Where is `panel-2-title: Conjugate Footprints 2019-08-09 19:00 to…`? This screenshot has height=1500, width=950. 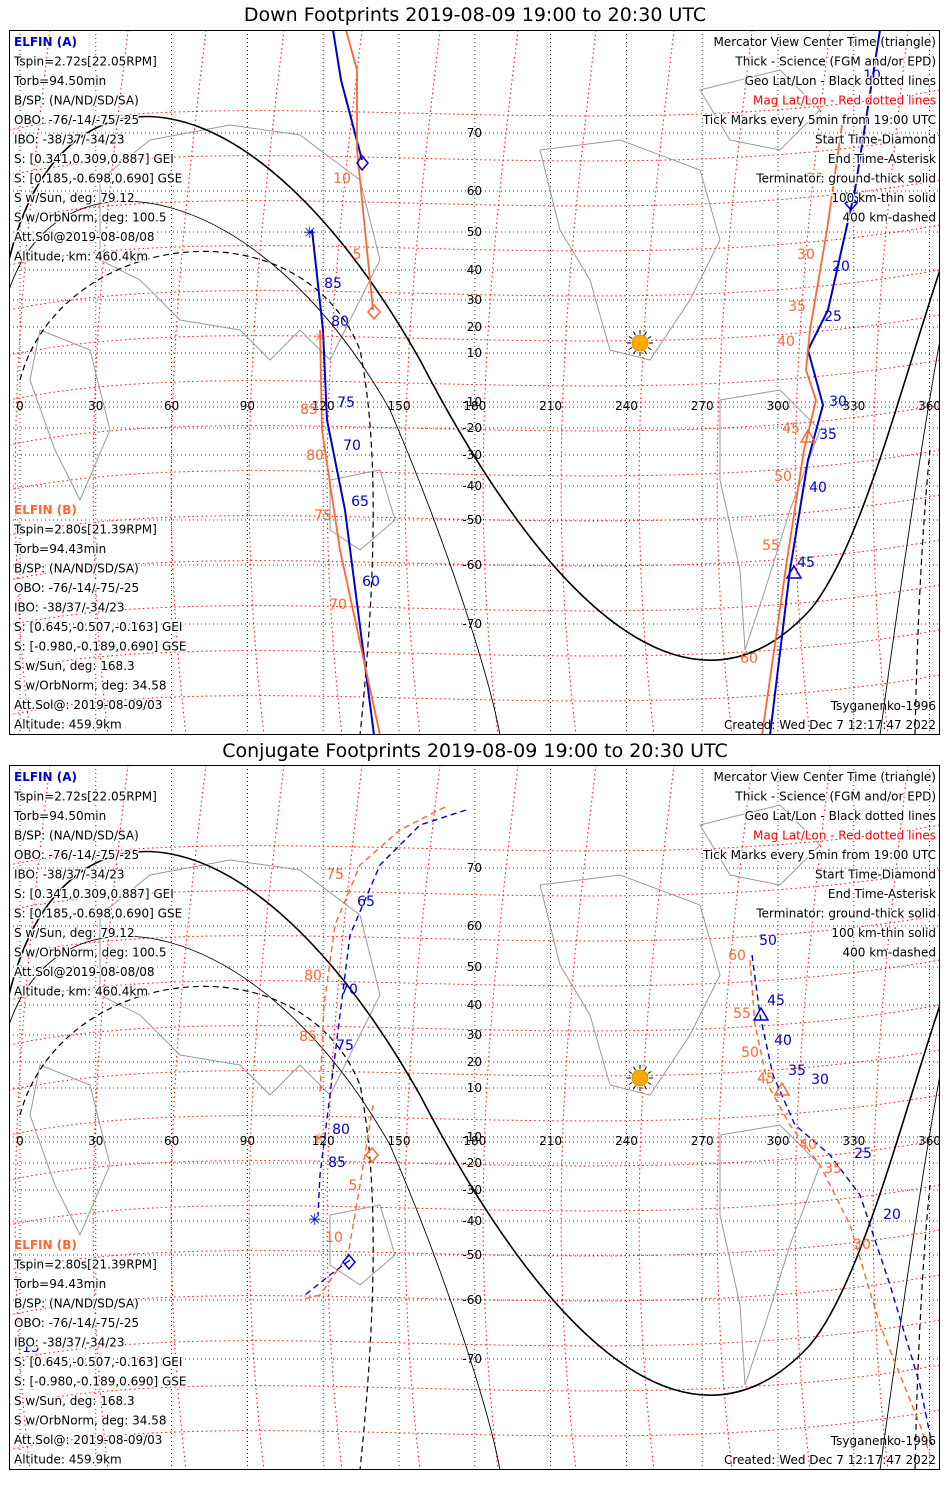 panel-2-title: Conjugate Footprints 2019-08-09 19:00 to… is located at coordinates (475, 751).